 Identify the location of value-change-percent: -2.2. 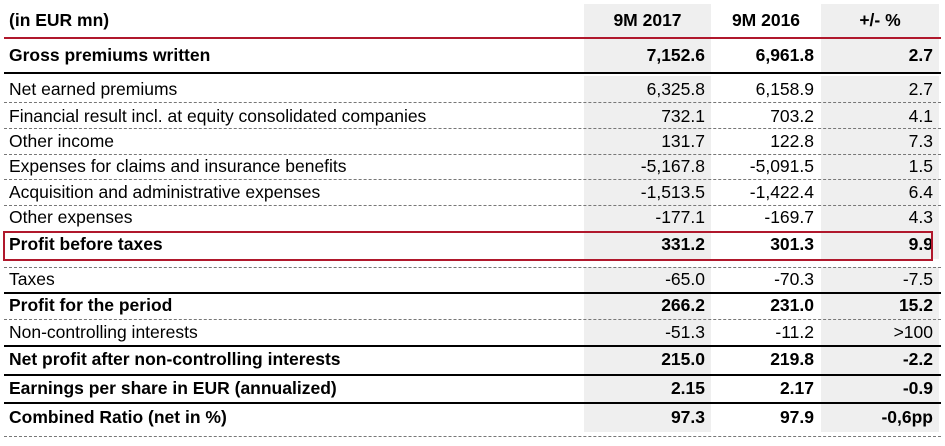
(880, 359).